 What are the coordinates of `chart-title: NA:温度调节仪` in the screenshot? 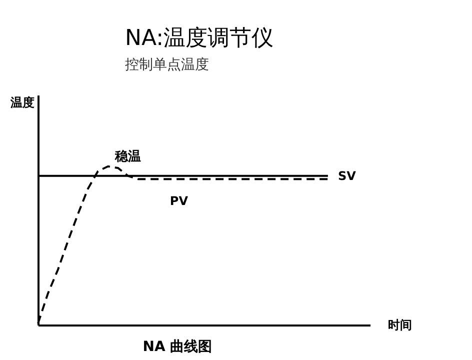 It's located at (199, 38).